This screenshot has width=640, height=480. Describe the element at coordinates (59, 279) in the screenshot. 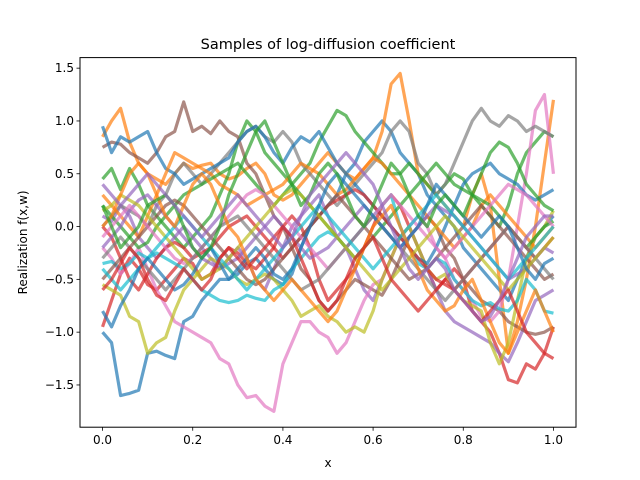

I see `y-tick-label: −0.5` at that location.